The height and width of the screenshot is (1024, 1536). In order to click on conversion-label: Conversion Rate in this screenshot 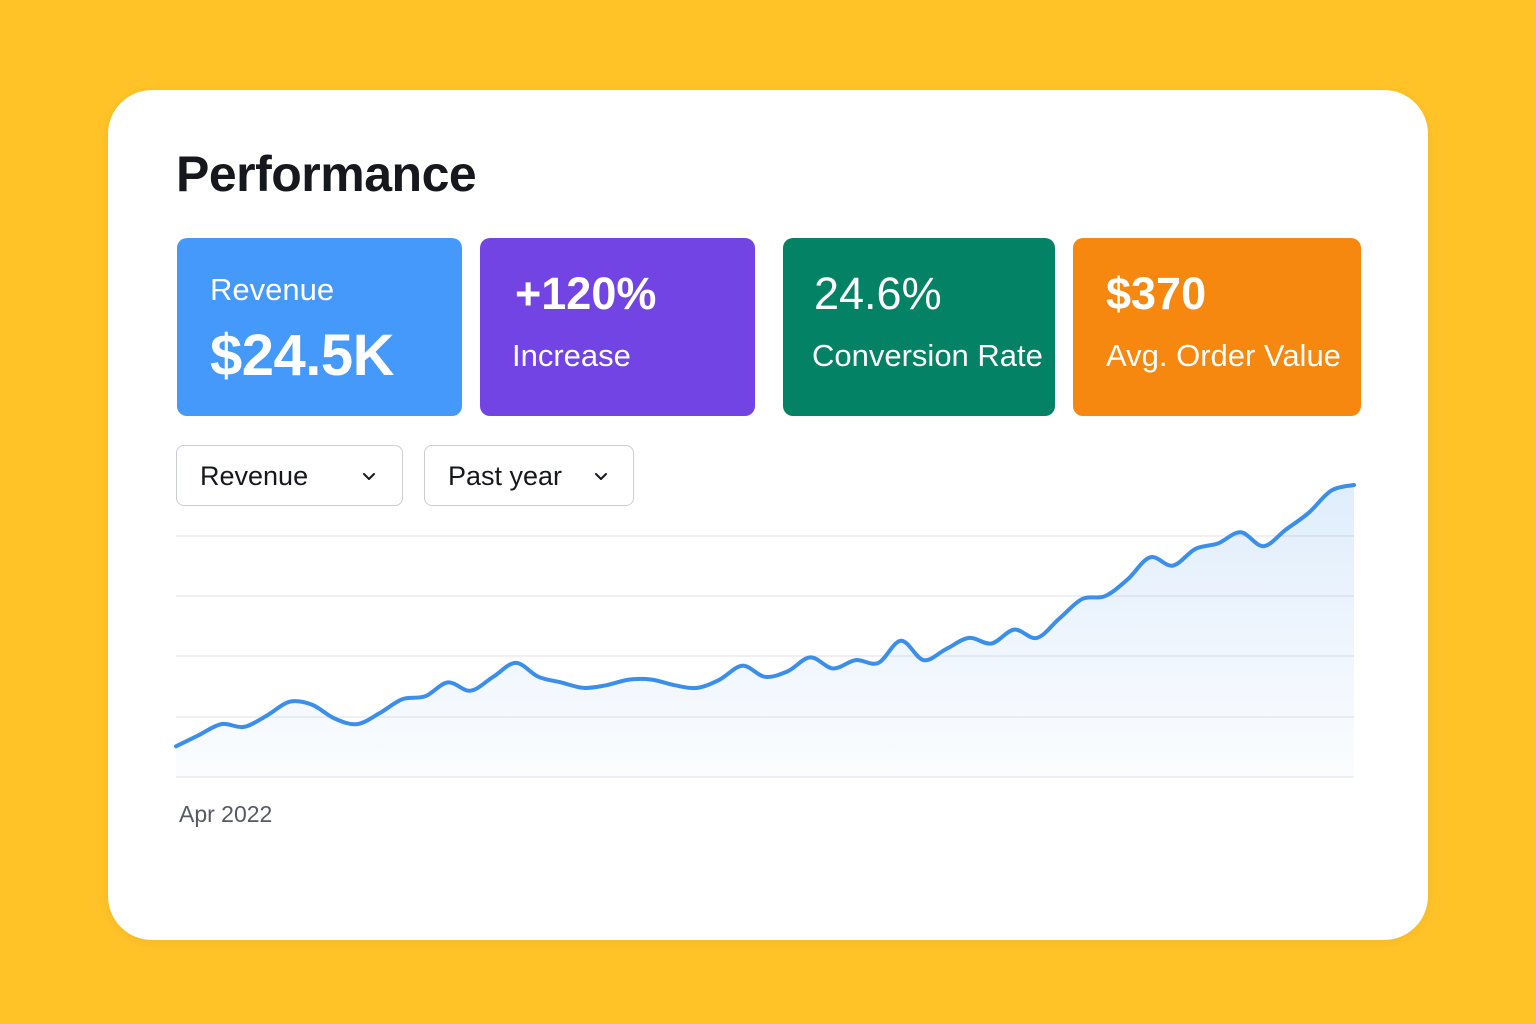, I will do `click(927, 355)`.